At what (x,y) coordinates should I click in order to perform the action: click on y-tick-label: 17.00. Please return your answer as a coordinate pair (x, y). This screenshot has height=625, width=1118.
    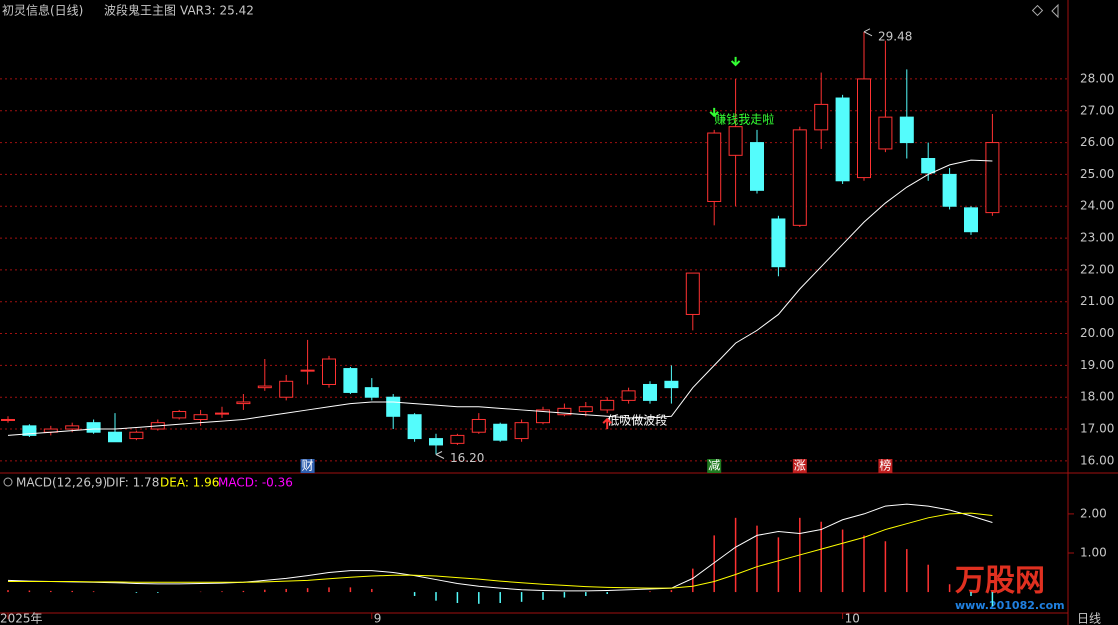
    Looking at the image, I should click on (1097, 429).